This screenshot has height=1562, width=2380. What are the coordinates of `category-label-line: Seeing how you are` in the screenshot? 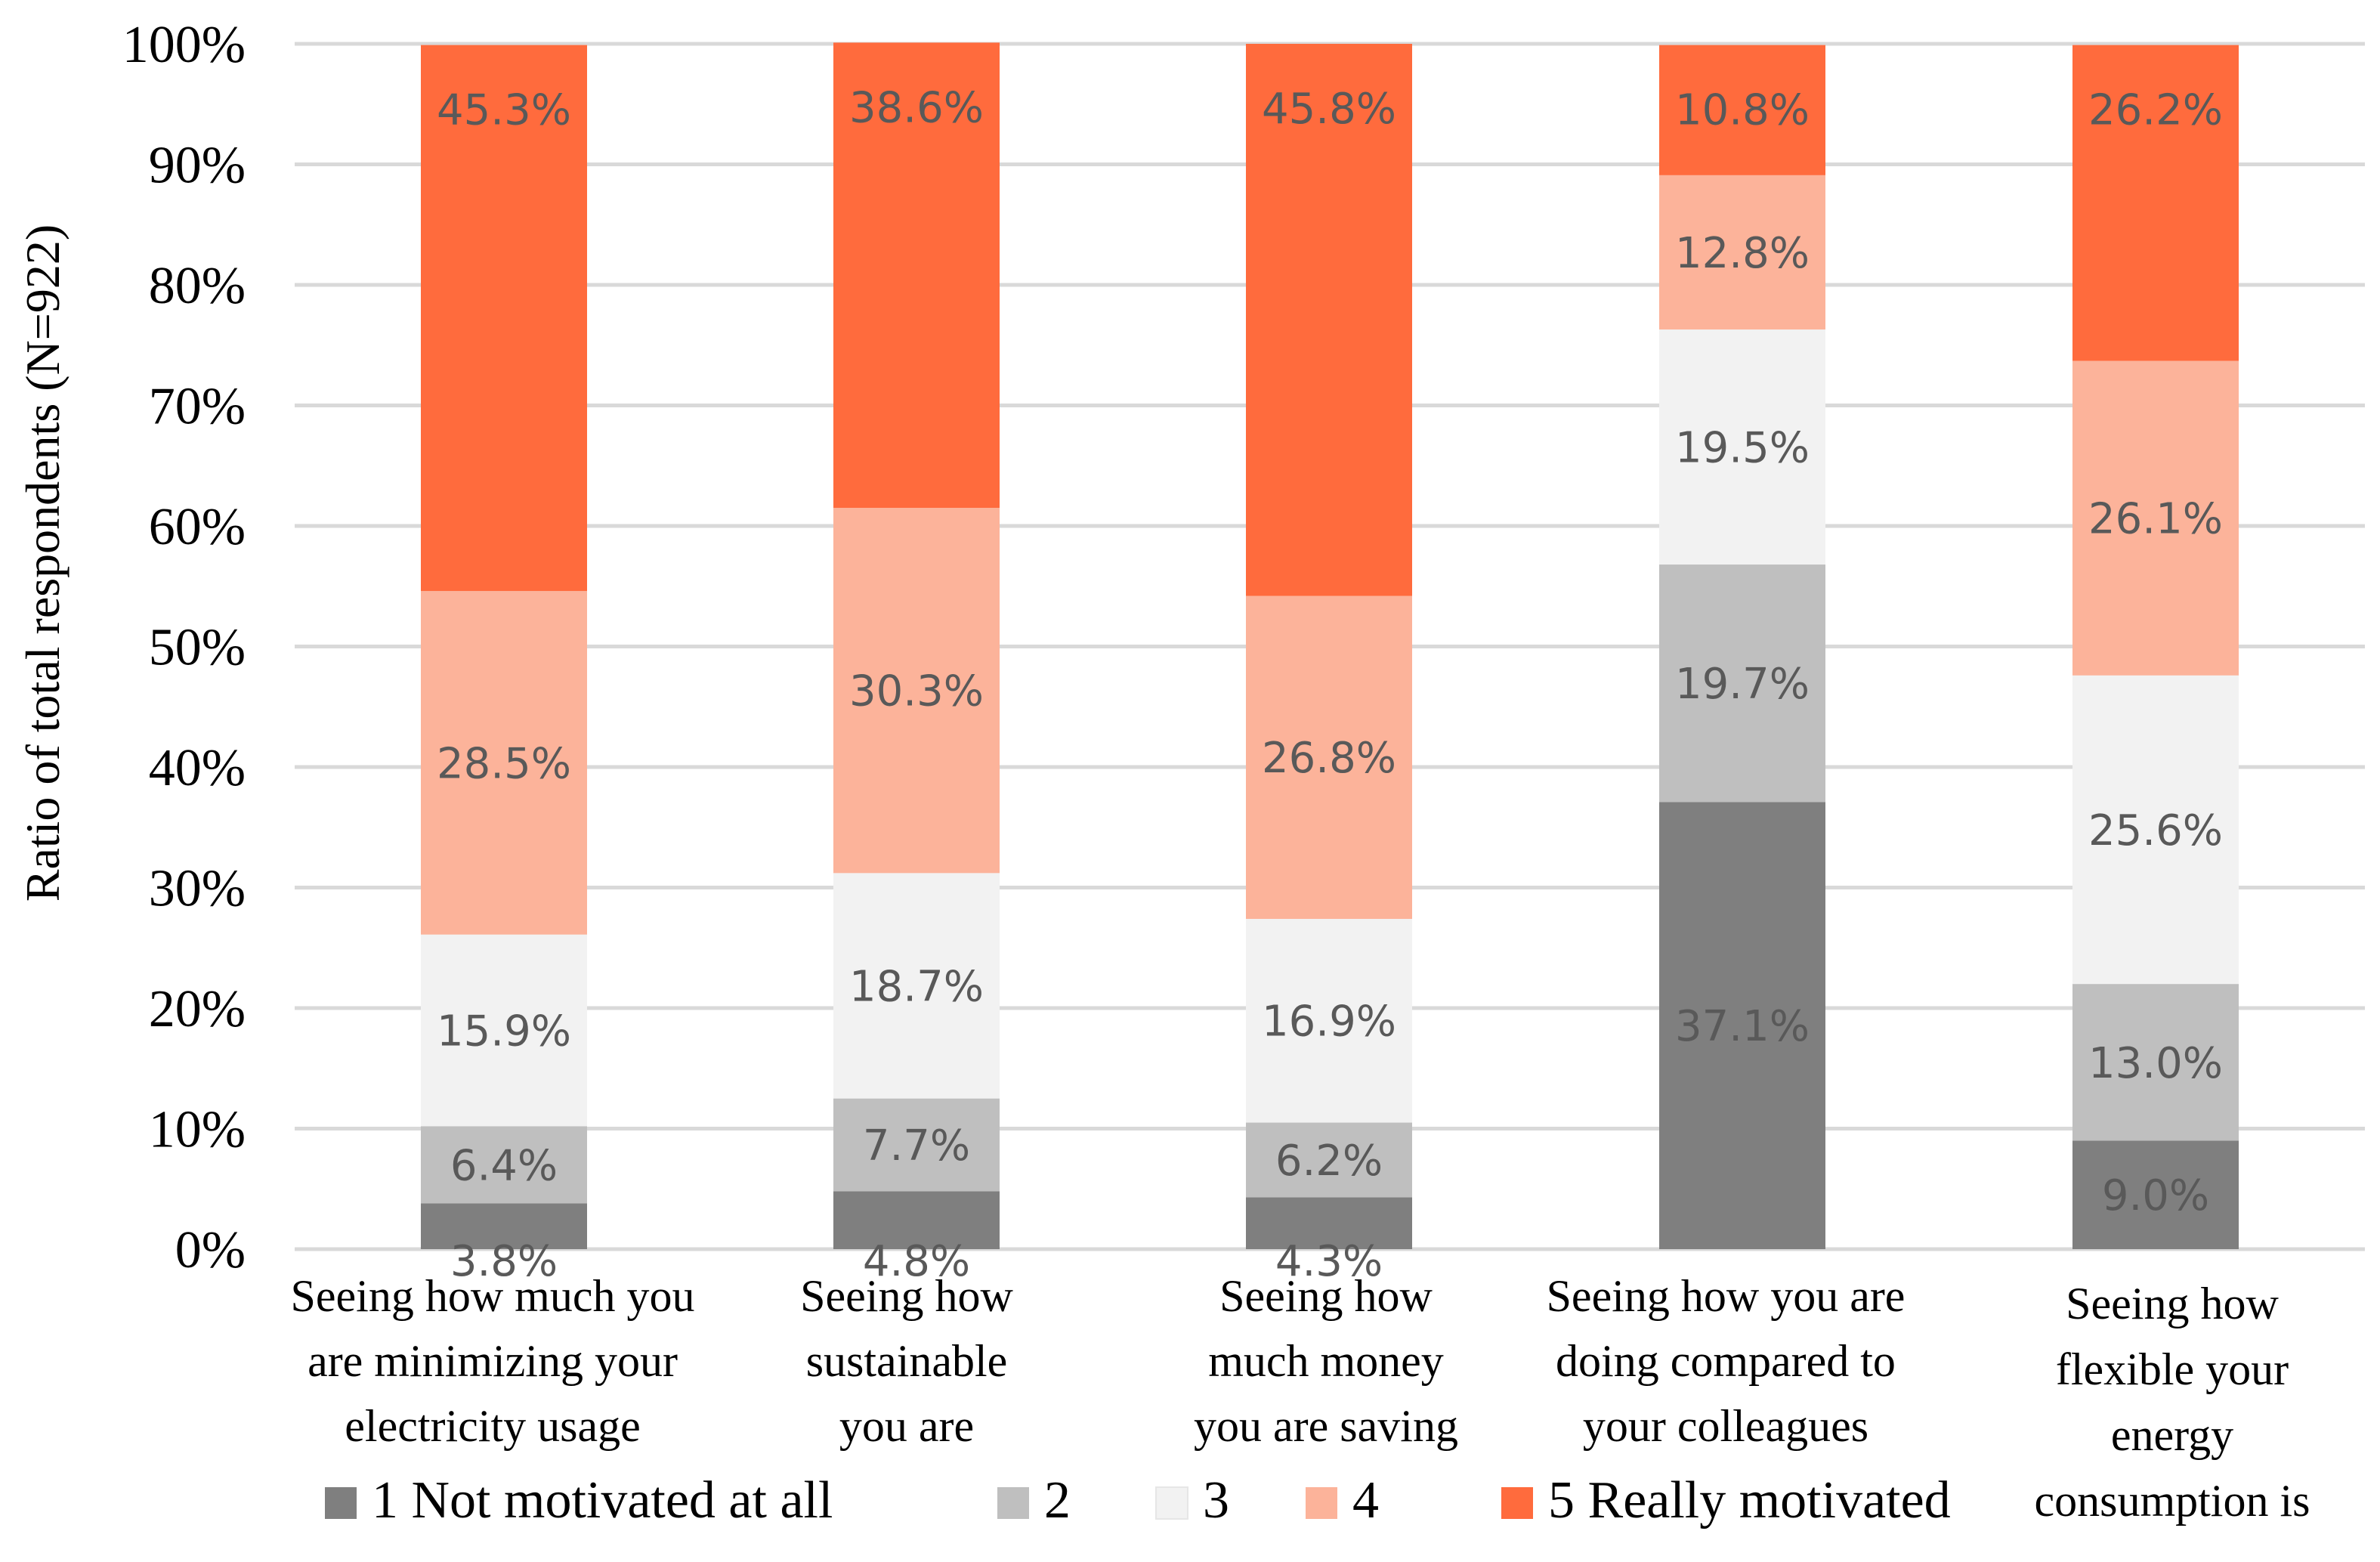 It's located at (1726, 1296).